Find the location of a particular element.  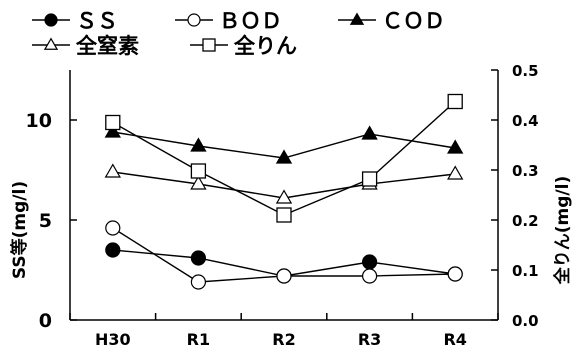

y-right-tick-label: 0.2 is located at coordinates (525, 221).